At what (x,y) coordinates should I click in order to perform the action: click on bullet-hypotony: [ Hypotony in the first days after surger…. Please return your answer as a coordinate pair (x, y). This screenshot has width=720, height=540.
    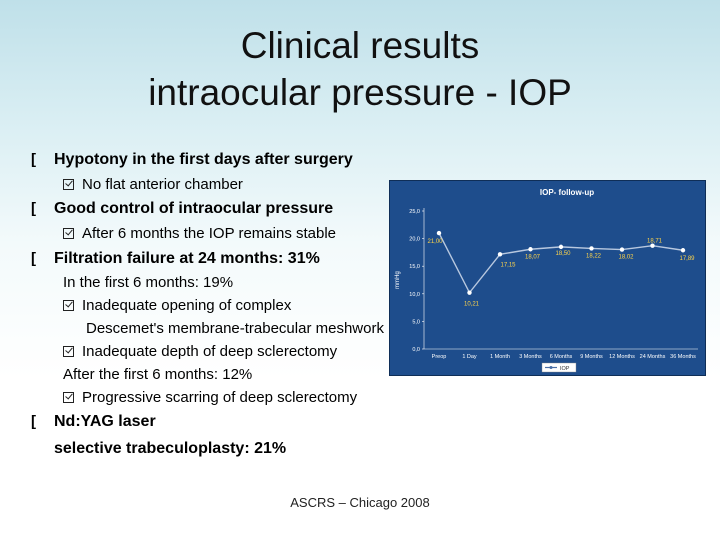
    Looking at the image, I should click on (192, 160).